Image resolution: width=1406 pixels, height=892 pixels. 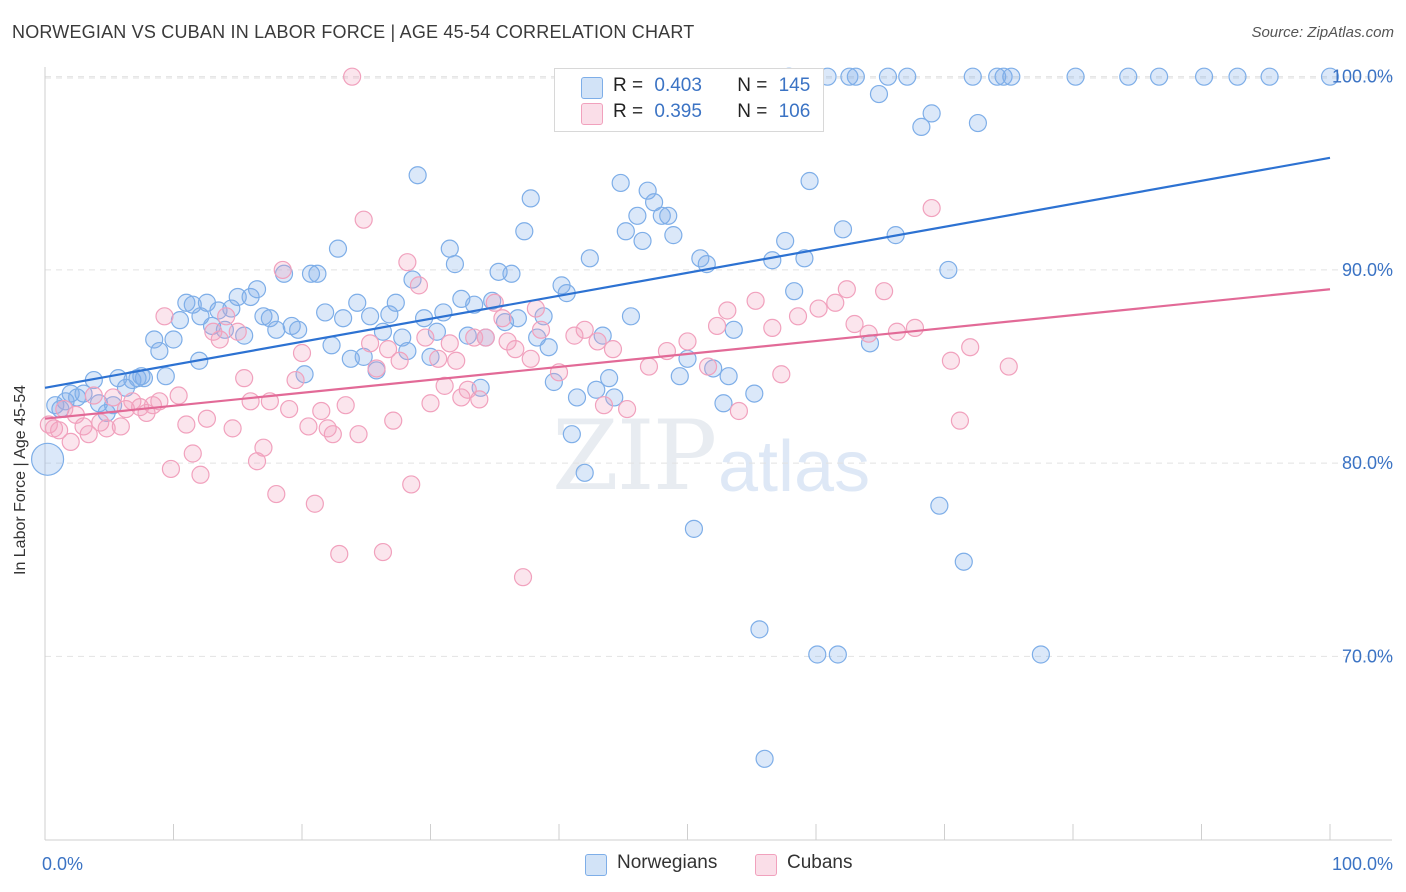 I want to click on y-tick-label: 70.0%, so click(x=1367, y=656).